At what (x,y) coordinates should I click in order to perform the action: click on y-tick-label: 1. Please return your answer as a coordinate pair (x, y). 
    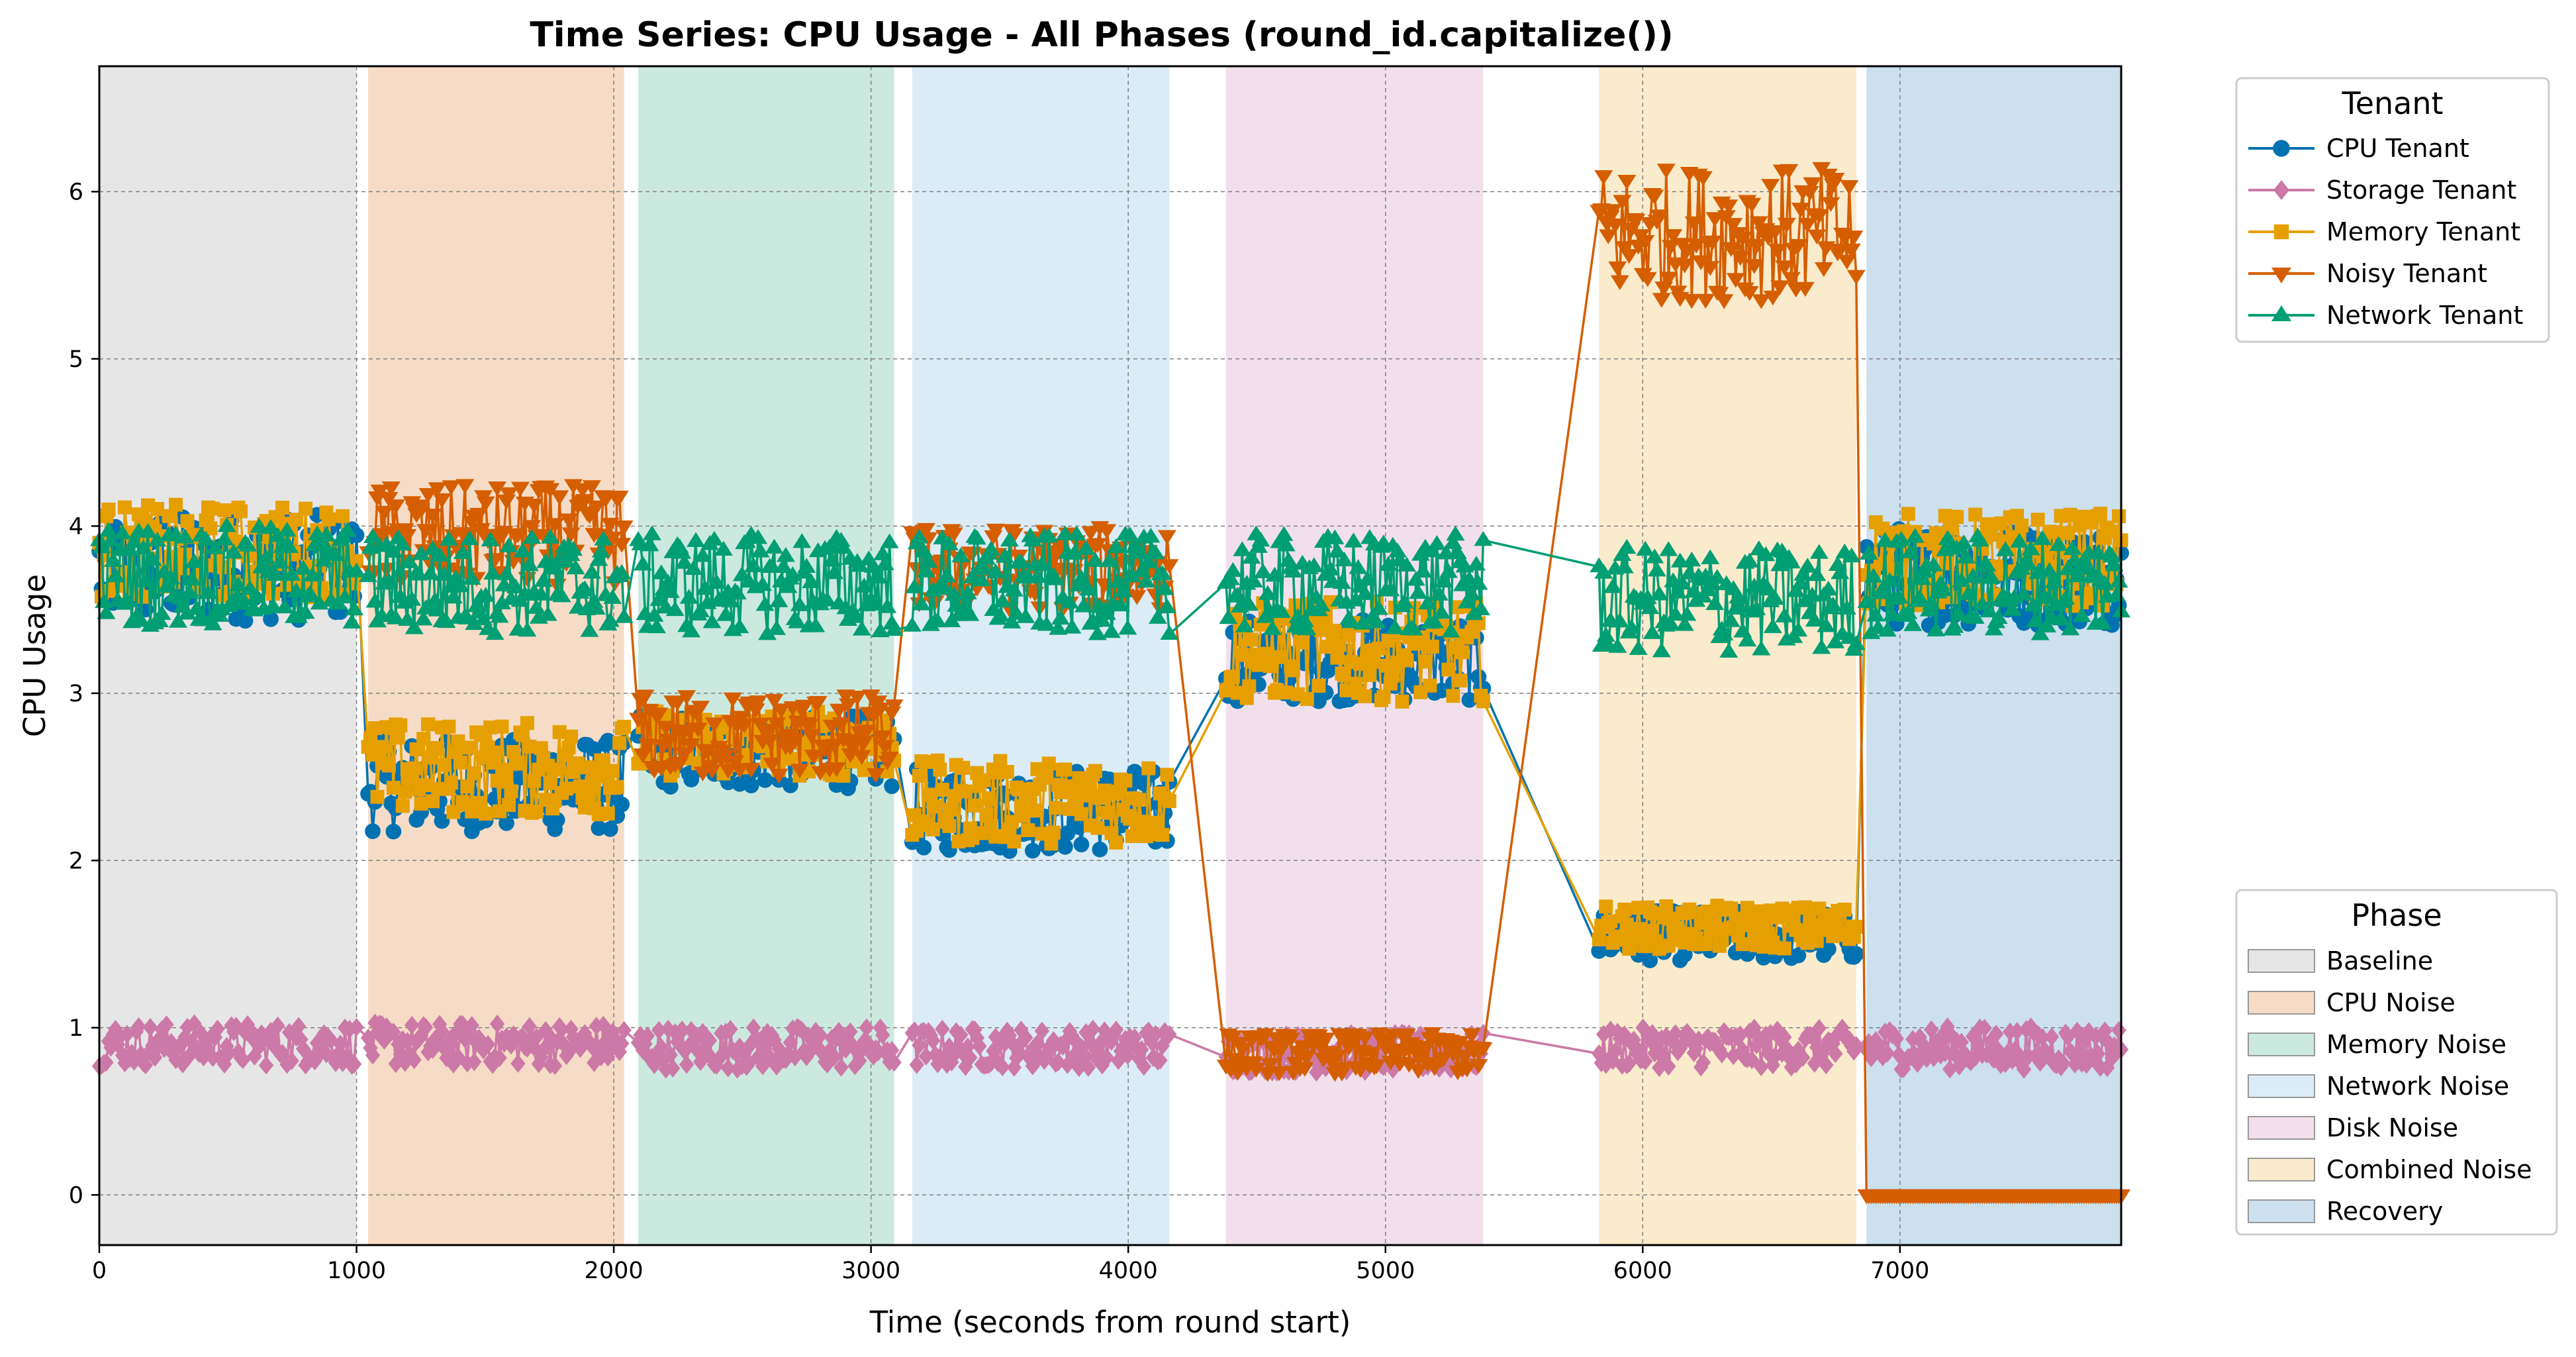
    Looking at the image, I should click on (76, 1028).